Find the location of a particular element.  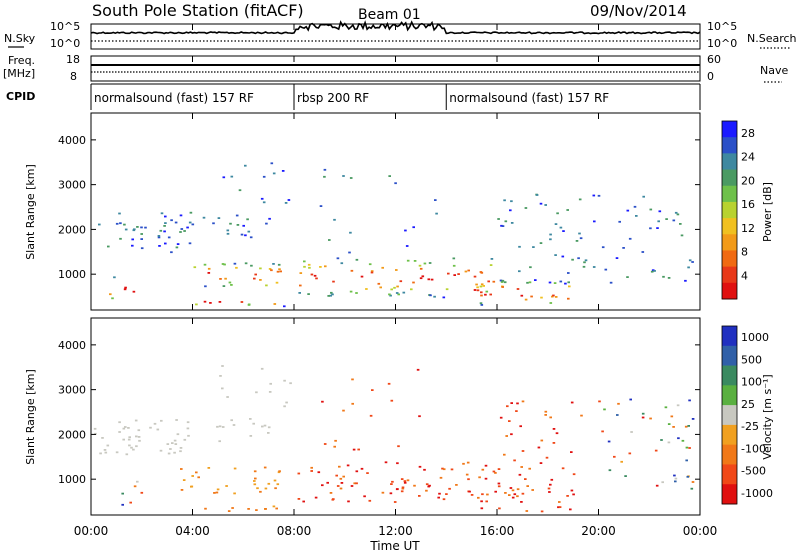

x-tick-label: 08:00 is located at coordinates (294, 531).